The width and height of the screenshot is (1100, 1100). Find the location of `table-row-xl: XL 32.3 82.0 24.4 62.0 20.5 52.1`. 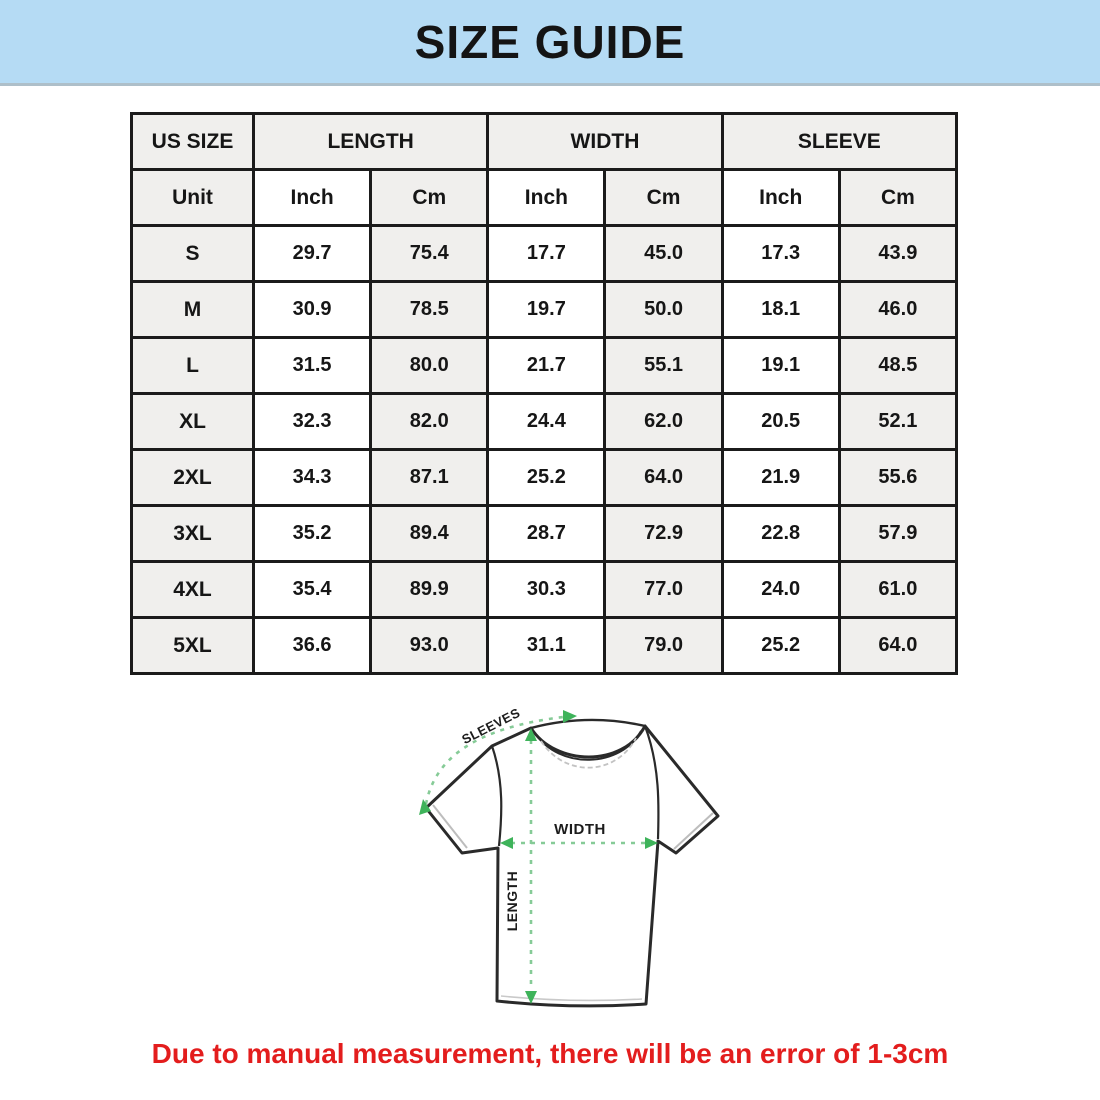

table-row-xl: XL 32.3 82.0 24.4 62.0 20.5 52.1 is located at coordinates (544, 421).